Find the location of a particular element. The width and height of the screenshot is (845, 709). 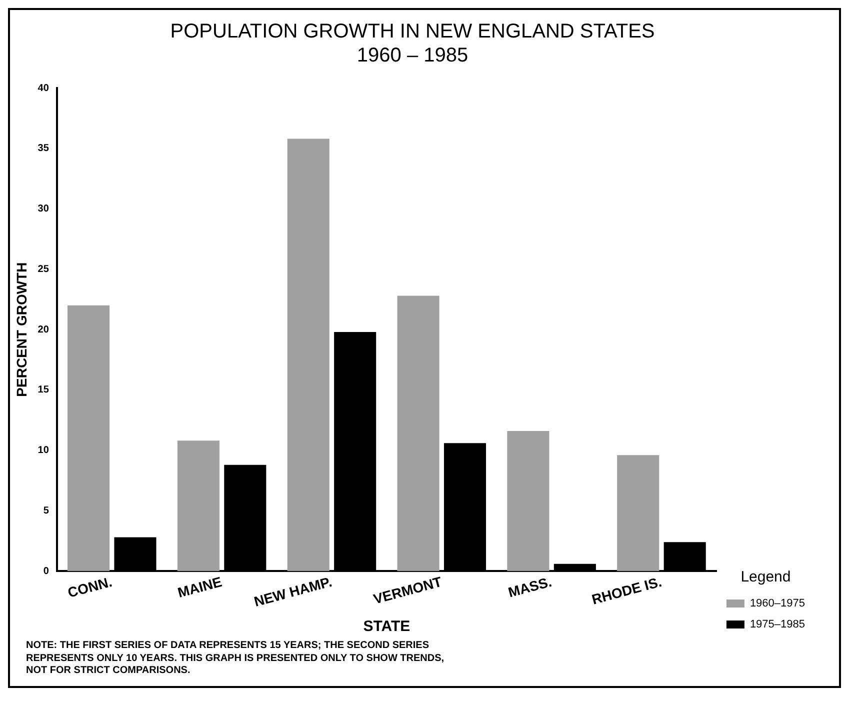

x-tick-label: MAINE is located at coordinates (200, 587).